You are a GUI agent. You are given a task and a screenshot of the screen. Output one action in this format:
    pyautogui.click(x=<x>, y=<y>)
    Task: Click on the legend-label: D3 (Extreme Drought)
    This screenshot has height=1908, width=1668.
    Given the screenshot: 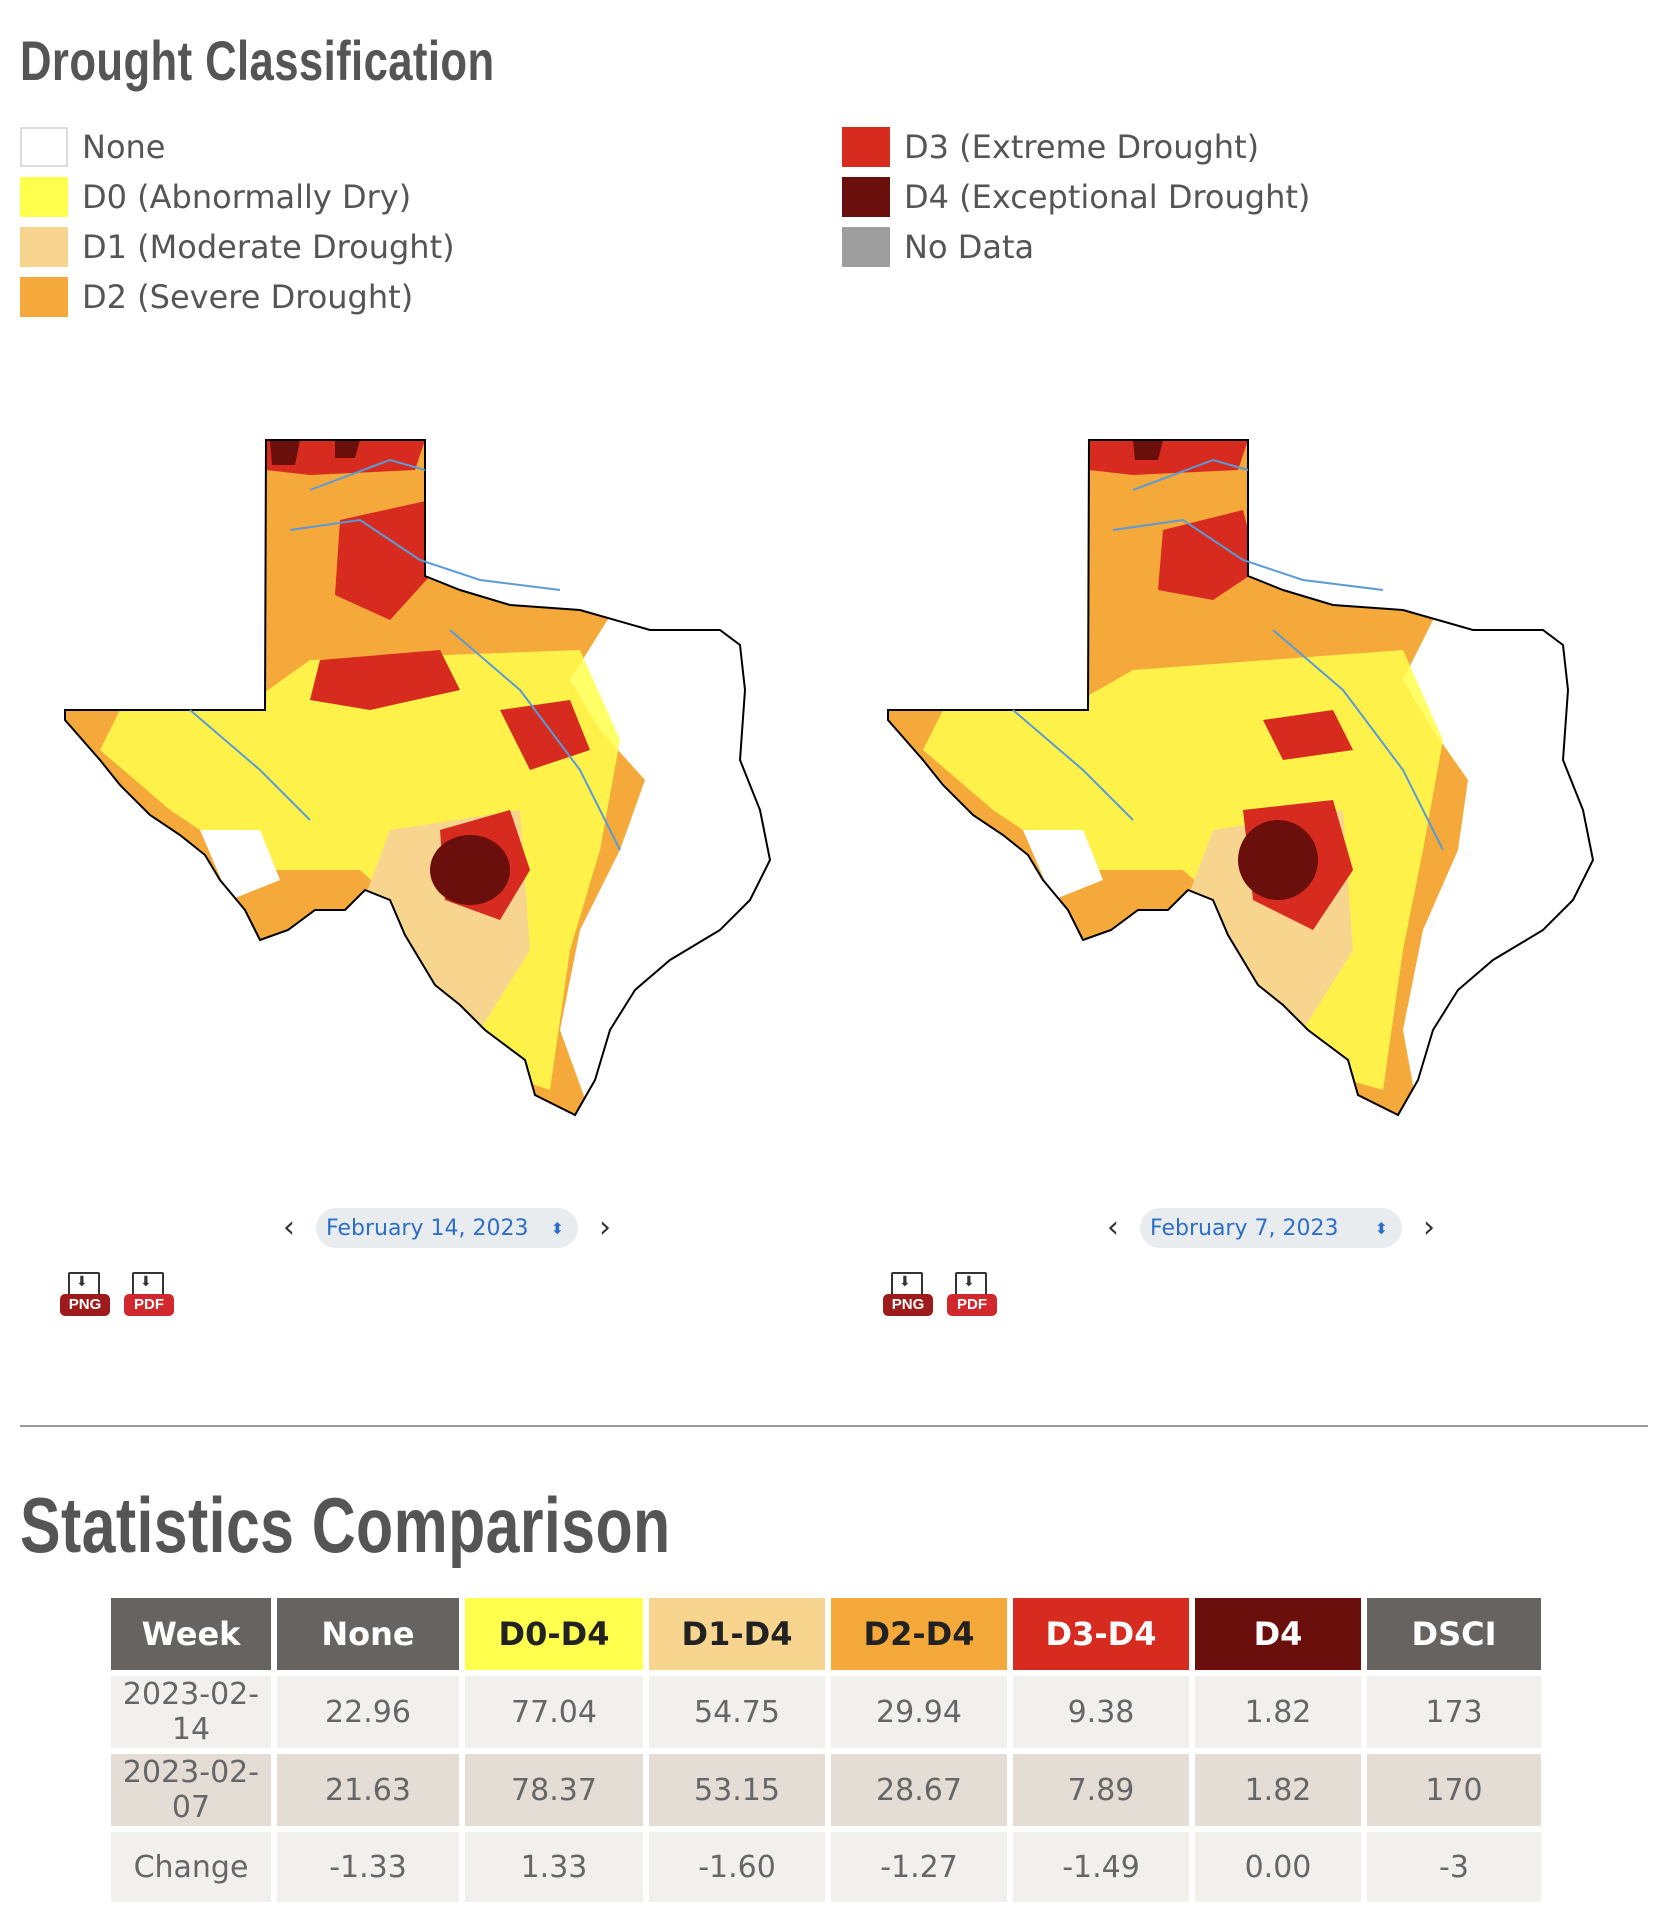 What is the action you would take?
    pyautogui.click(x=1082, y=147)
    